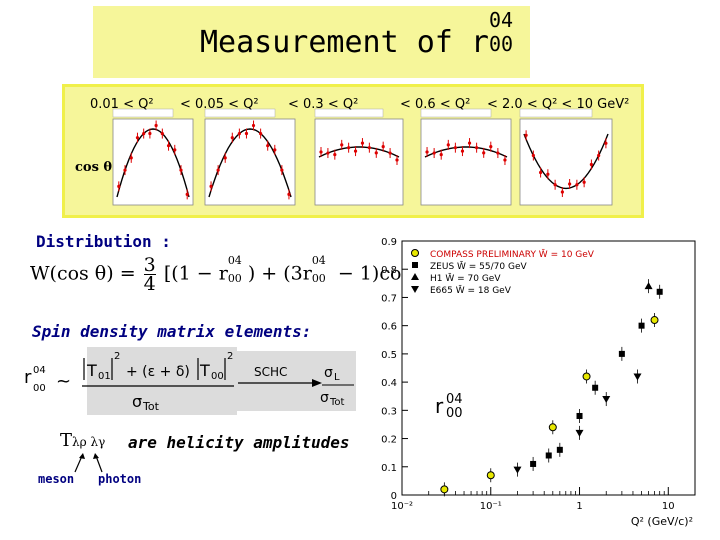 This screenshot has height=540, width=720. Describe the element at coordinates (389, 242) in the screenshot. I see `y-tick-label: 0.9` at that location.